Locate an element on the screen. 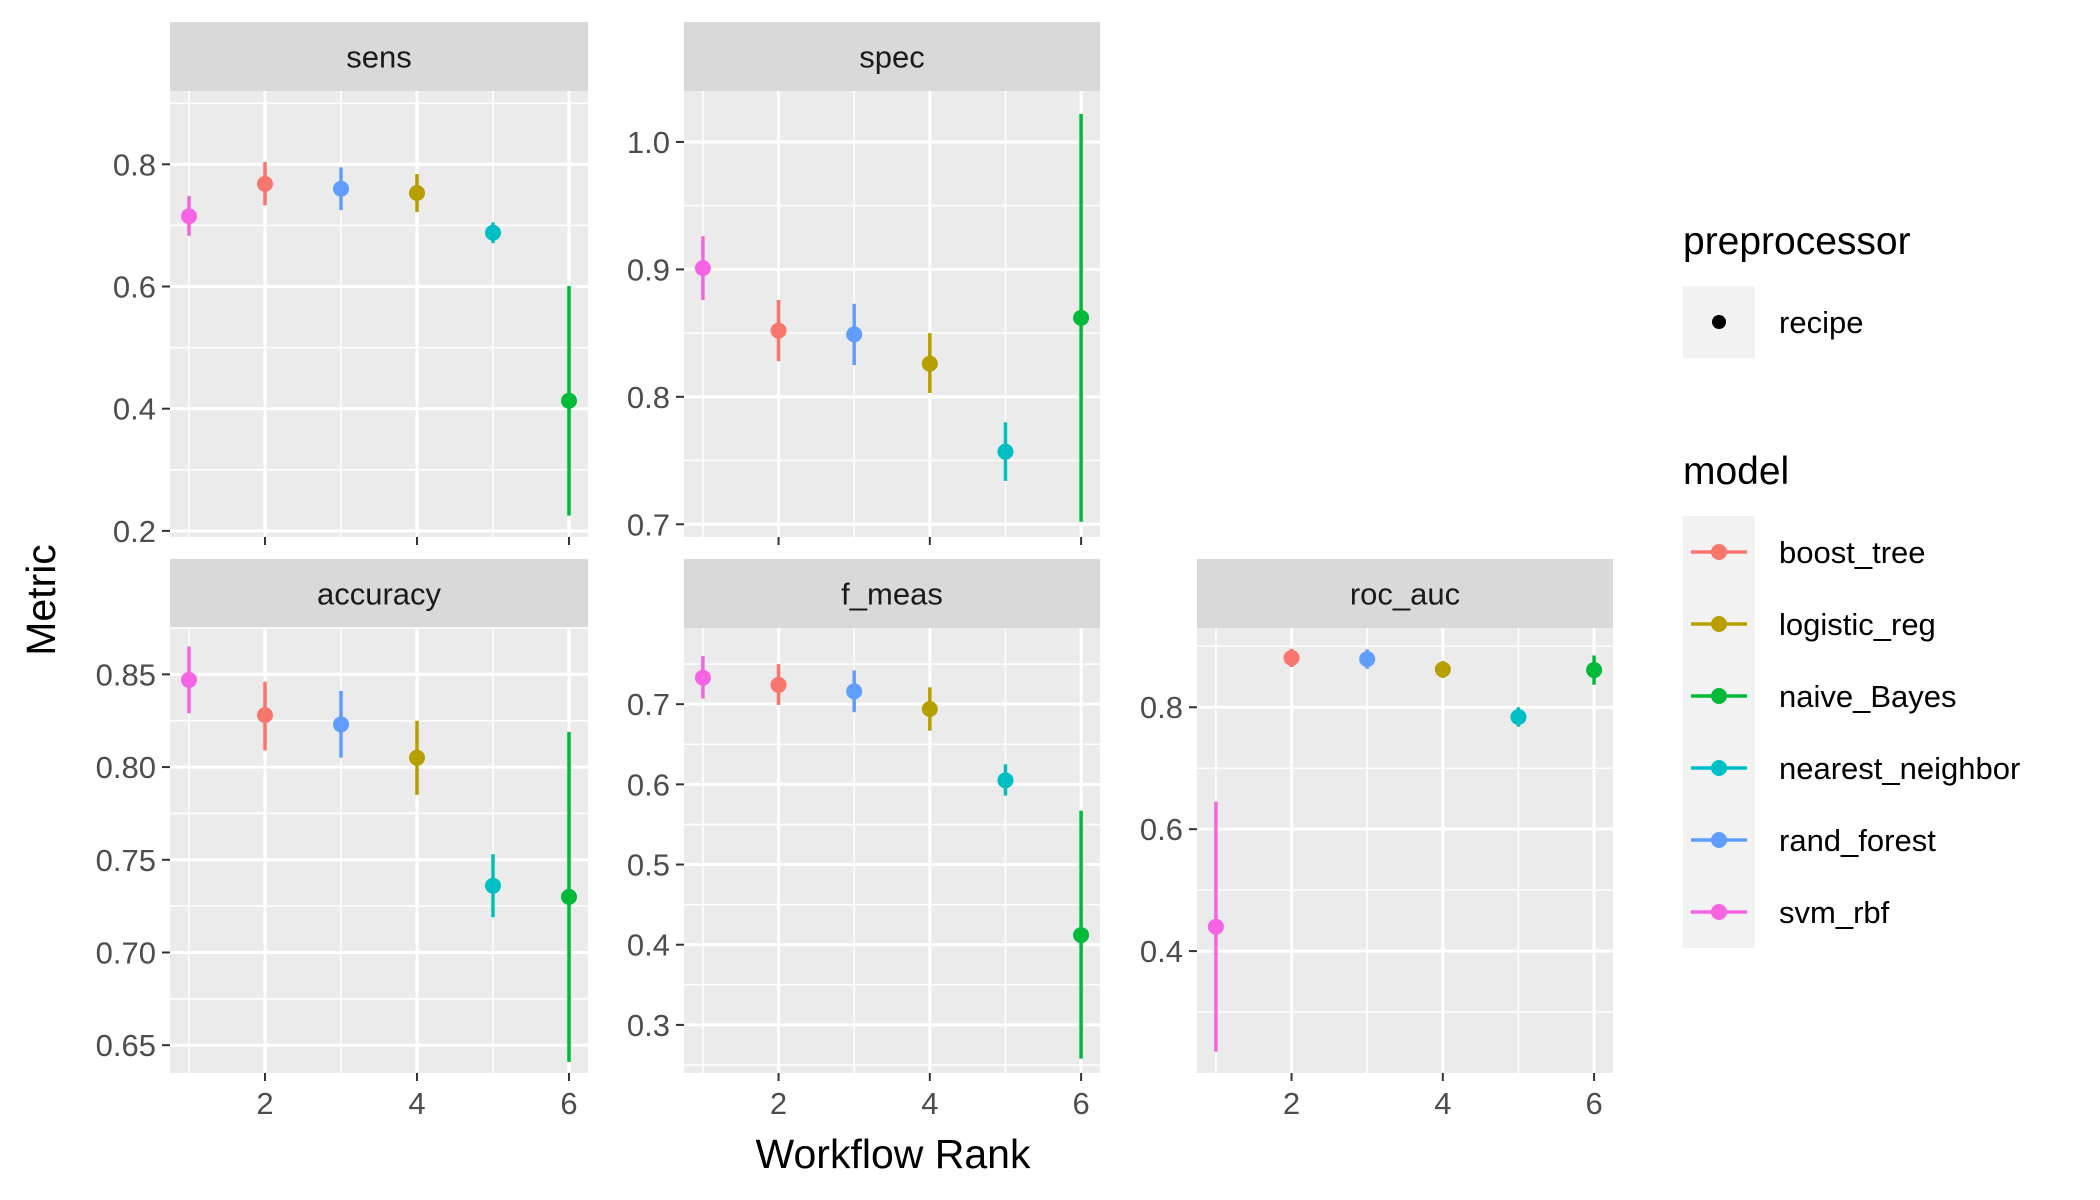 This screenshot has width=2100, height=1200. legend-label: recipe is located at coordinates (1821, 322).